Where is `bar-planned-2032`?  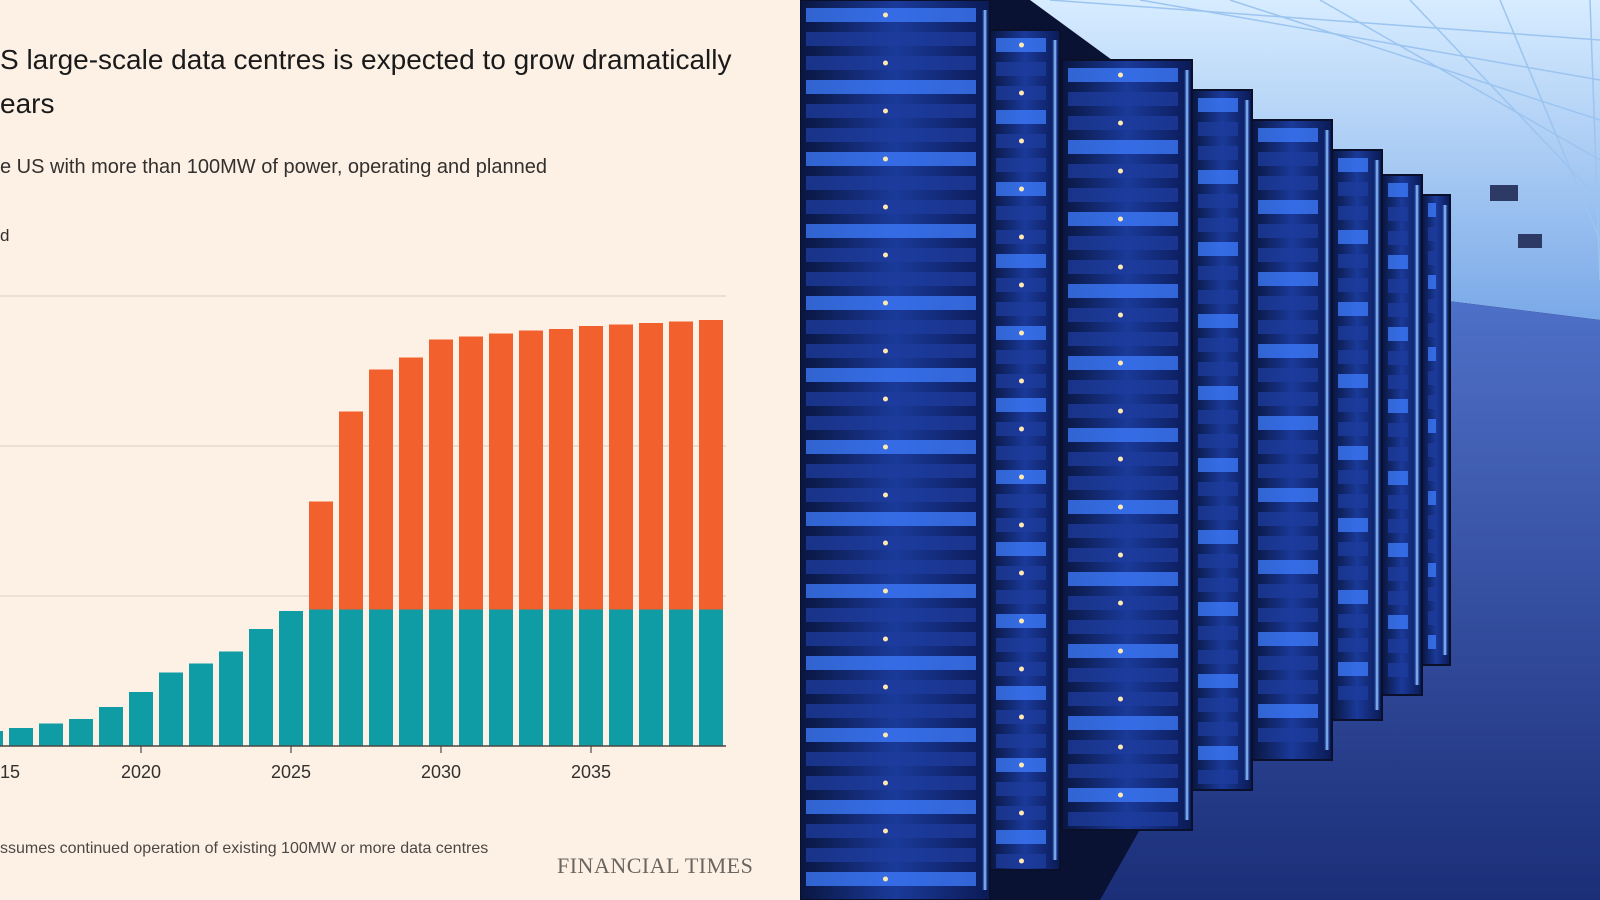 bar-planned-2032 is located at coordinates (501, 471).